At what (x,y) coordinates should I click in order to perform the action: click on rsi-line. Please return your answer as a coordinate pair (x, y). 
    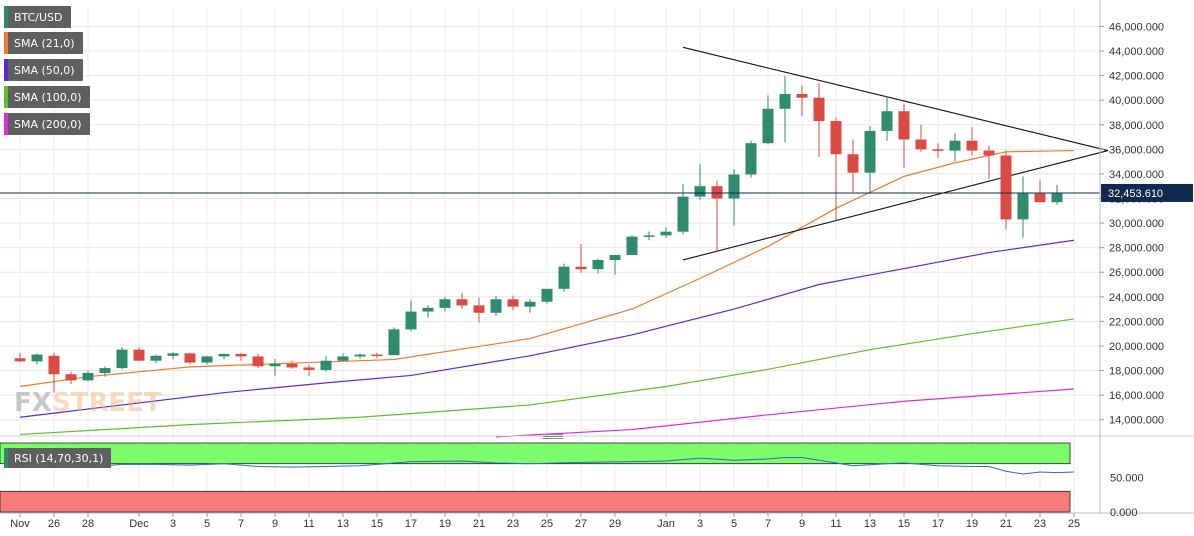
    Looking at the image, I should click on (547, 465).